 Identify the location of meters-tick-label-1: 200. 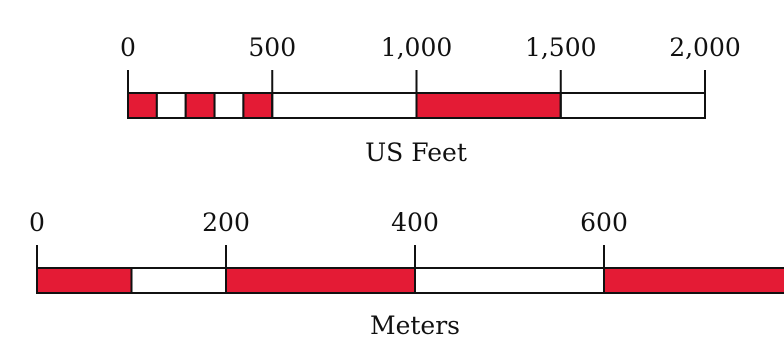
(226, 222).